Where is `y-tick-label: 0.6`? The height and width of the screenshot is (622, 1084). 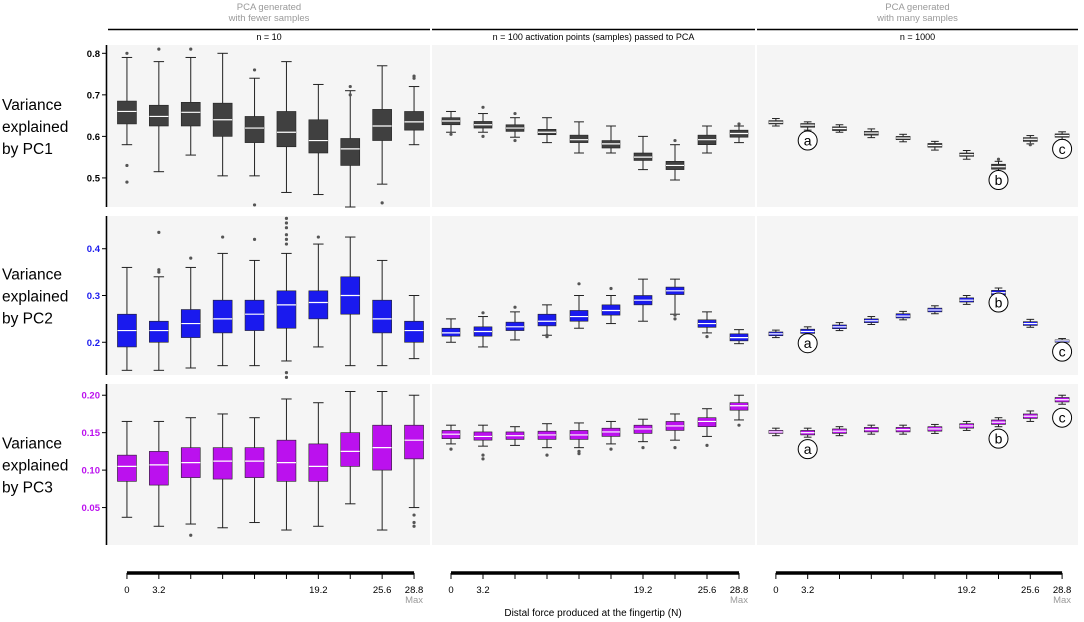
y-tick-label: 0.6 is located at coordinates (93, 137).